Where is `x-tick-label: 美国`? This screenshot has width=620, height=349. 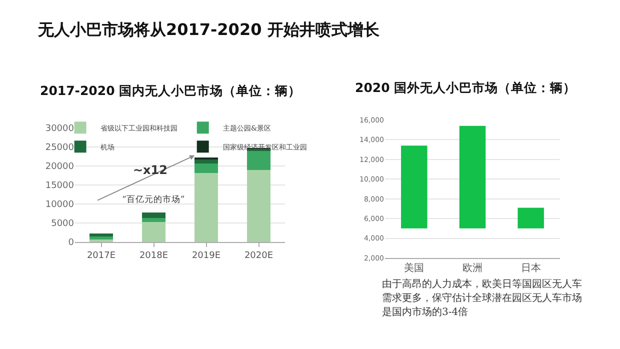 x-tick-label: 美国 is located at coordinates (414, 268).